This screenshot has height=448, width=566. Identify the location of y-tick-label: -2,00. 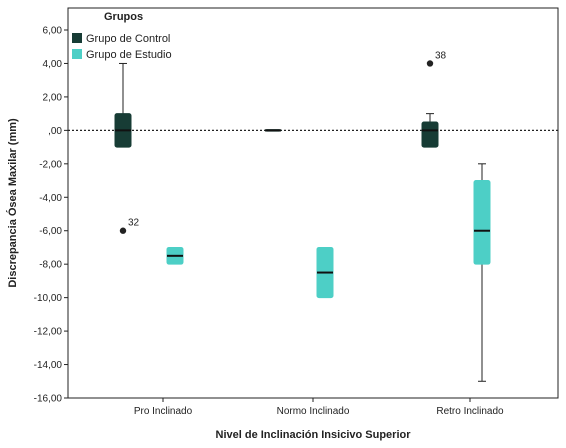
(50, 164).